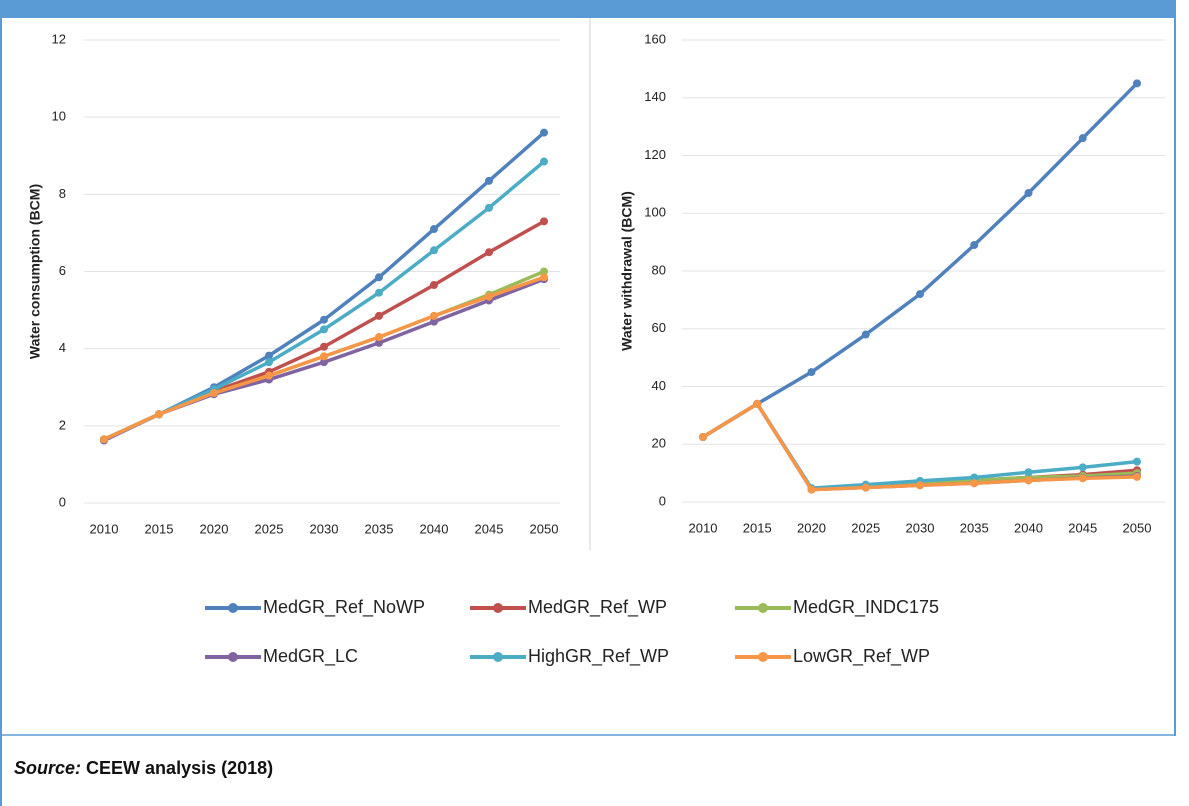 The width and height of the screenshot is (1189, 806). I want to click on source-note: Source: CEEW analysis (2018), so click(143, 768).